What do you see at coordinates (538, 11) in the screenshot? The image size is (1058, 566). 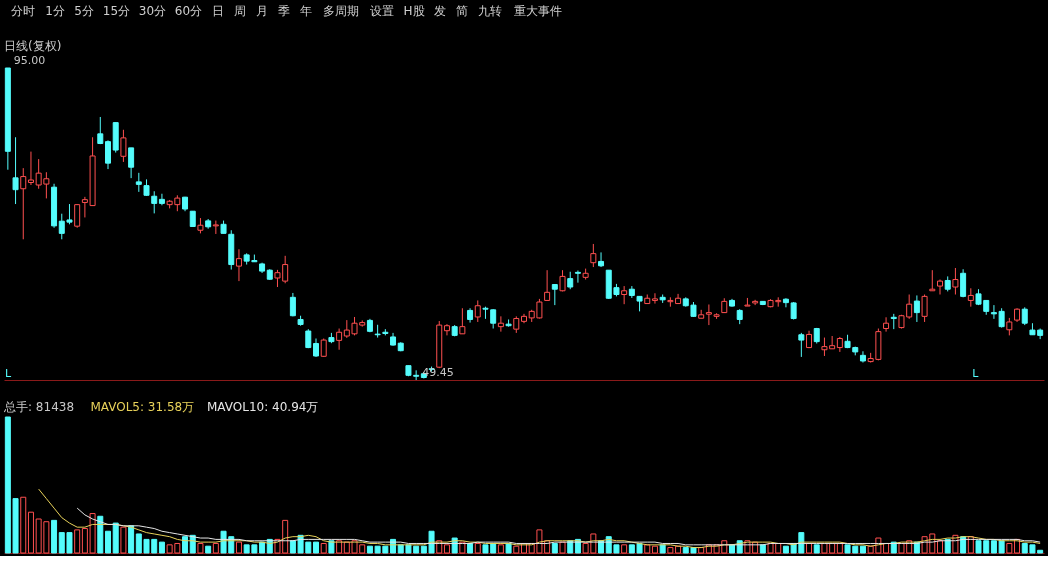 I see `text: 重大事件` at bounding box center [538, 11].